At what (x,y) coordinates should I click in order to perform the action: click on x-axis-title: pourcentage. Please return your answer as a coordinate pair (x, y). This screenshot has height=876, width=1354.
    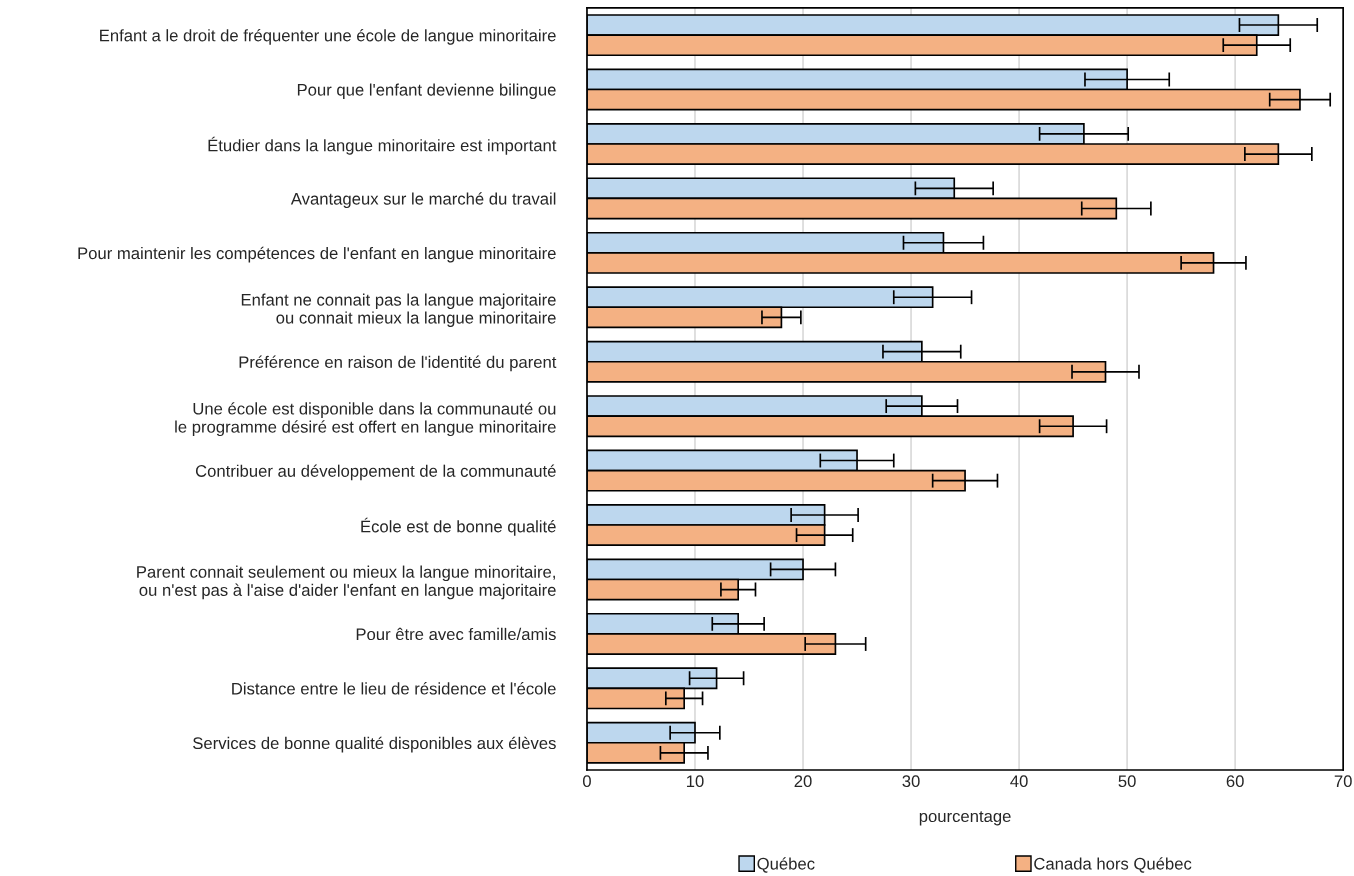
    Looking at the image, I should click on (965, 818).